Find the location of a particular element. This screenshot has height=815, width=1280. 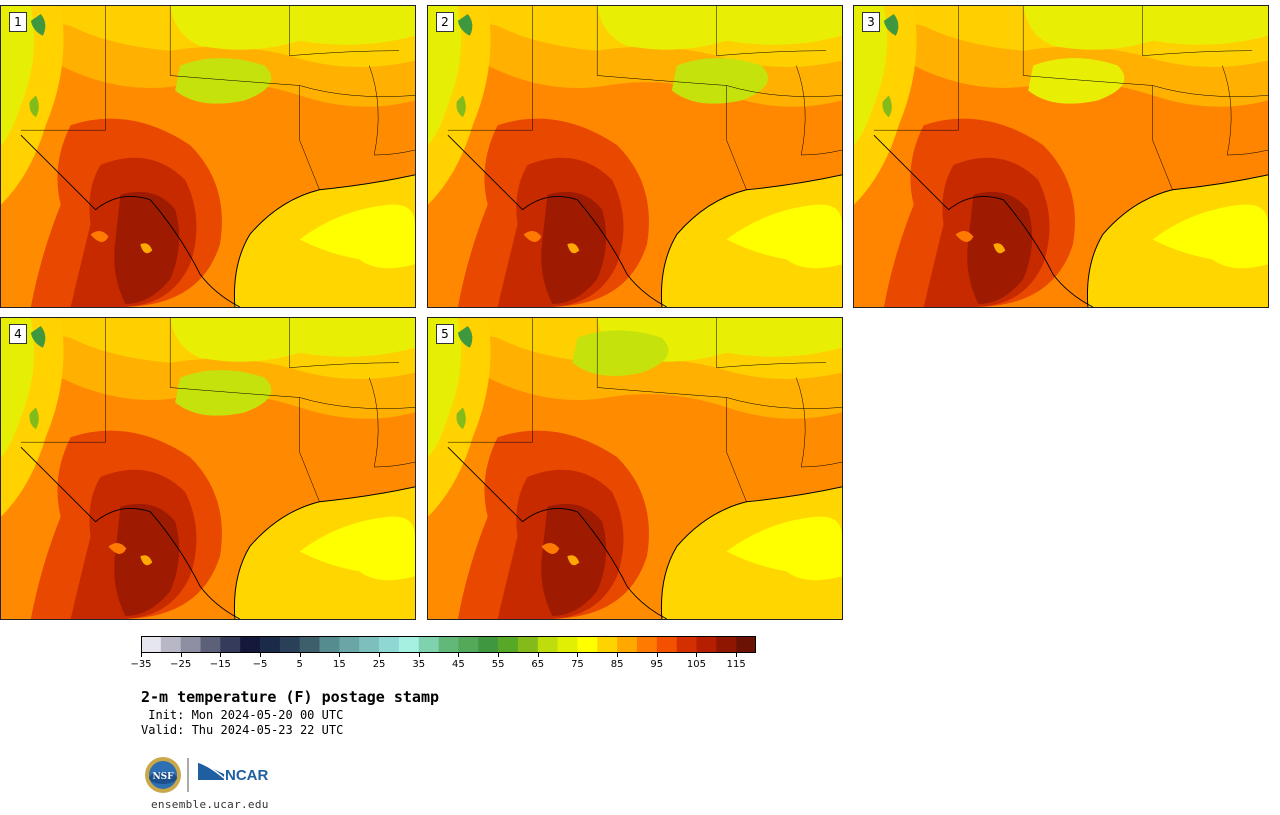

colorbar-tick-label: 95 is located at coordinates (657, 664).